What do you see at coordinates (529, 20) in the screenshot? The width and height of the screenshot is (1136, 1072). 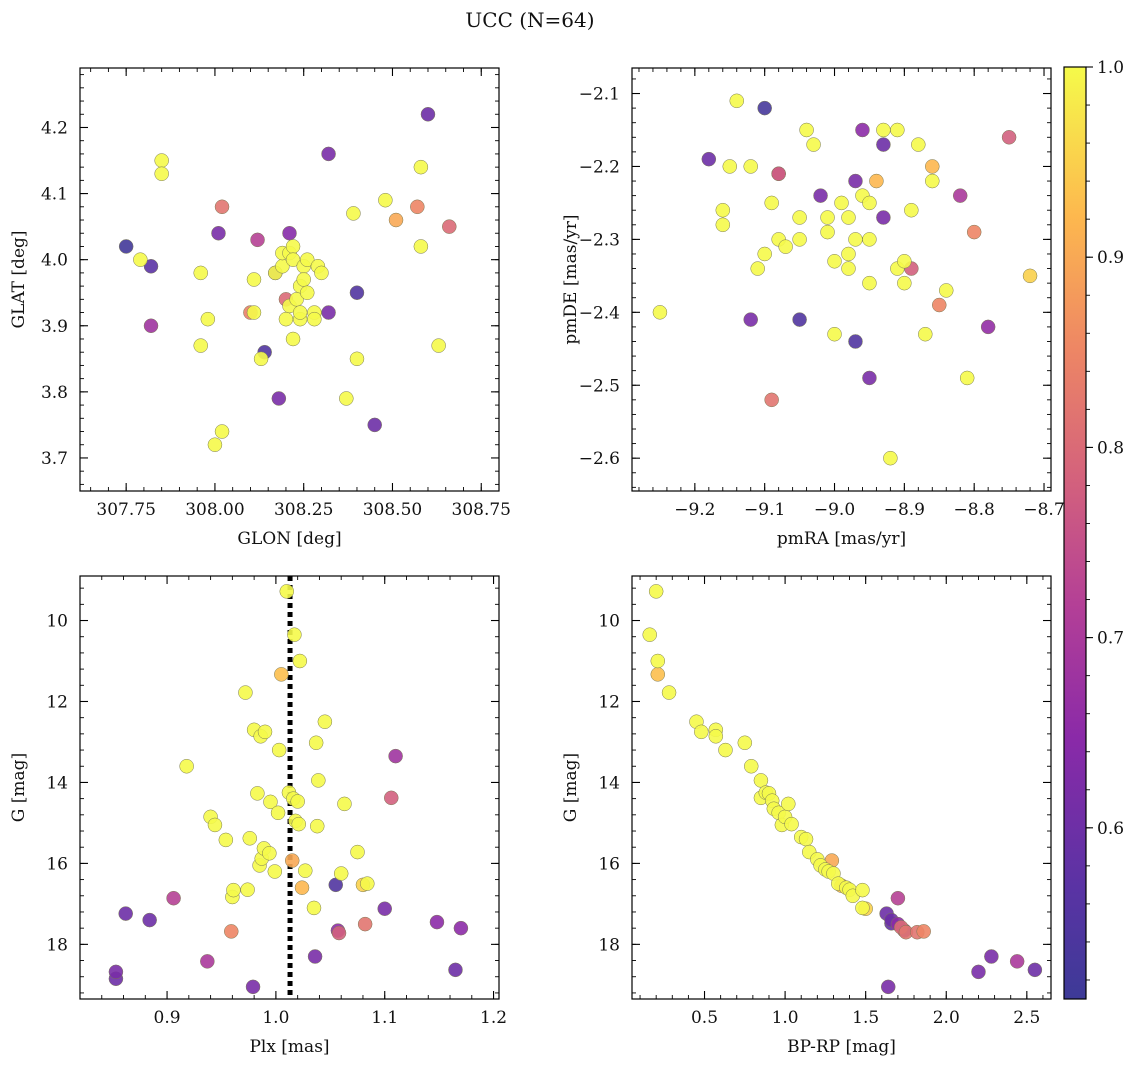 I see `figure-title: UCC (N=64)` at bounding box center [529, 20].